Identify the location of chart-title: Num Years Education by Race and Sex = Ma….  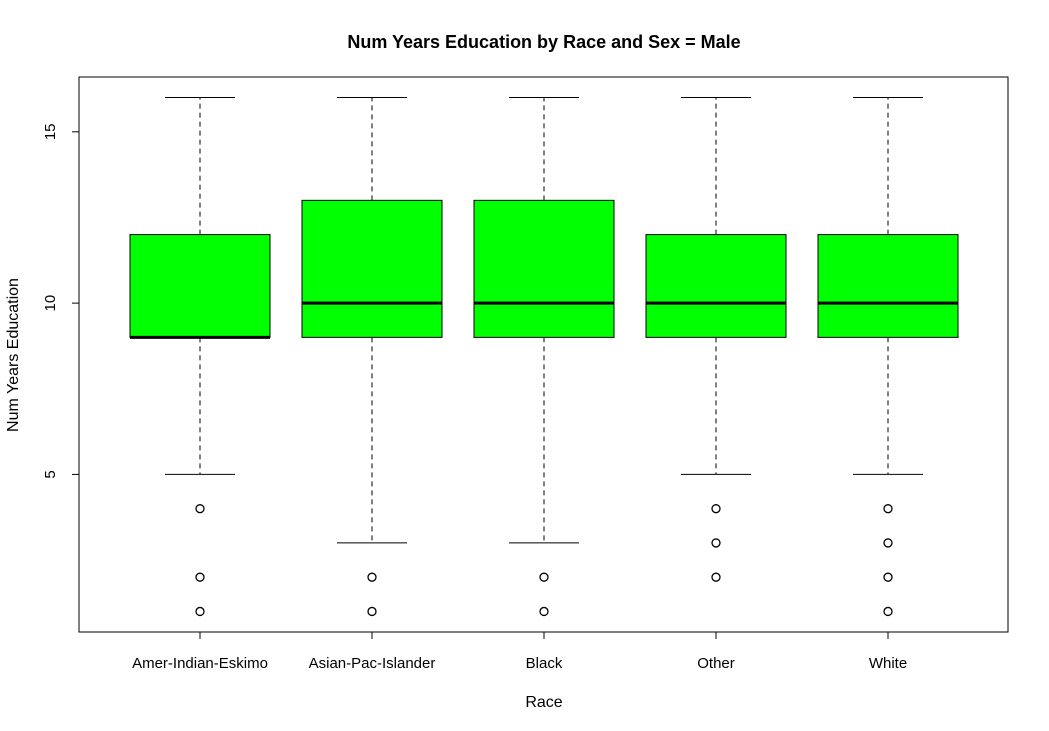
(543, 42).